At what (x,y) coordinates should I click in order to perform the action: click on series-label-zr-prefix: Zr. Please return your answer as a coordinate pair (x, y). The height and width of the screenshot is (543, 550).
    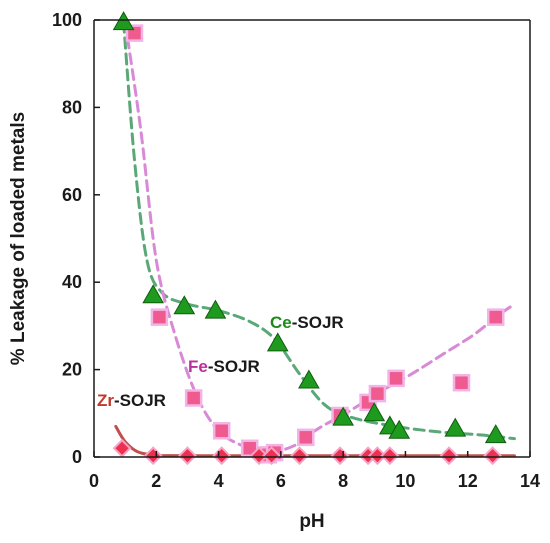
    Looking at the image, I should click on (105, 400).